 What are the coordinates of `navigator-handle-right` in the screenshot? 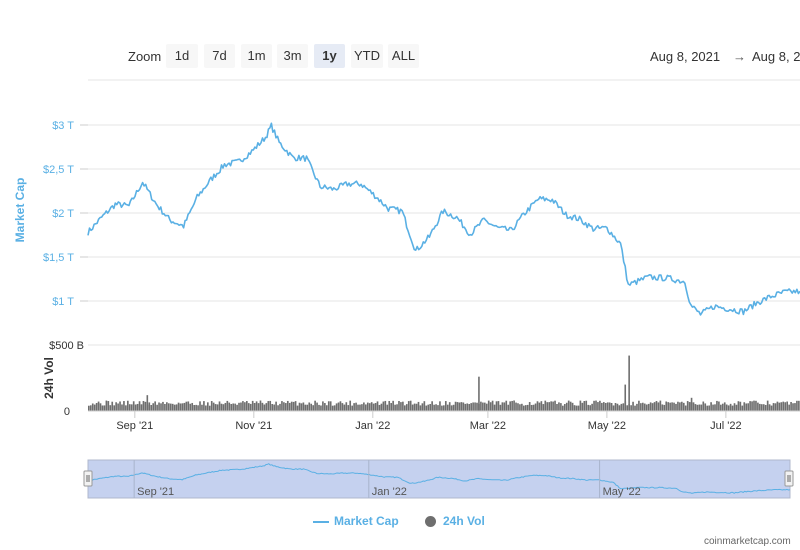 It's located at (789, 478).